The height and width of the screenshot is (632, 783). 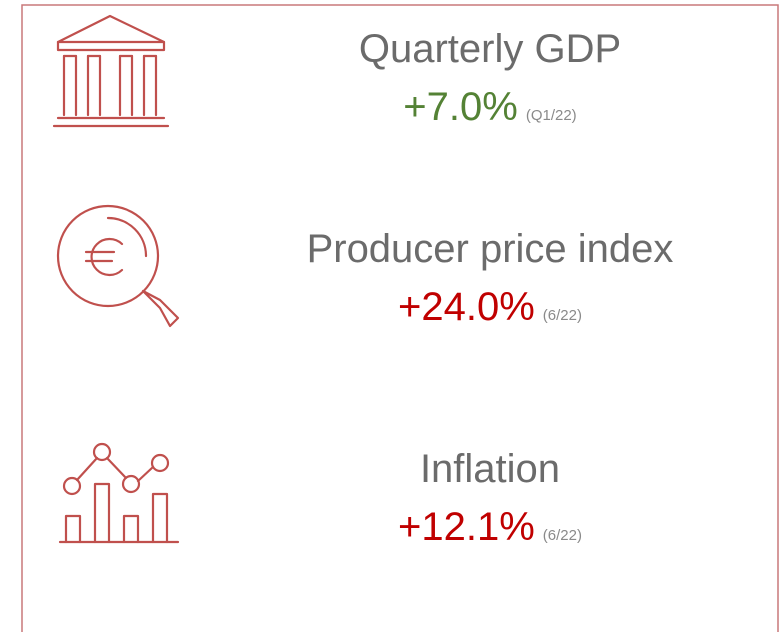 What do you see at coordinates (466, 307) in the screenshot?
I see `kpi-value: +24.0%` at bounding box center [466, 307].